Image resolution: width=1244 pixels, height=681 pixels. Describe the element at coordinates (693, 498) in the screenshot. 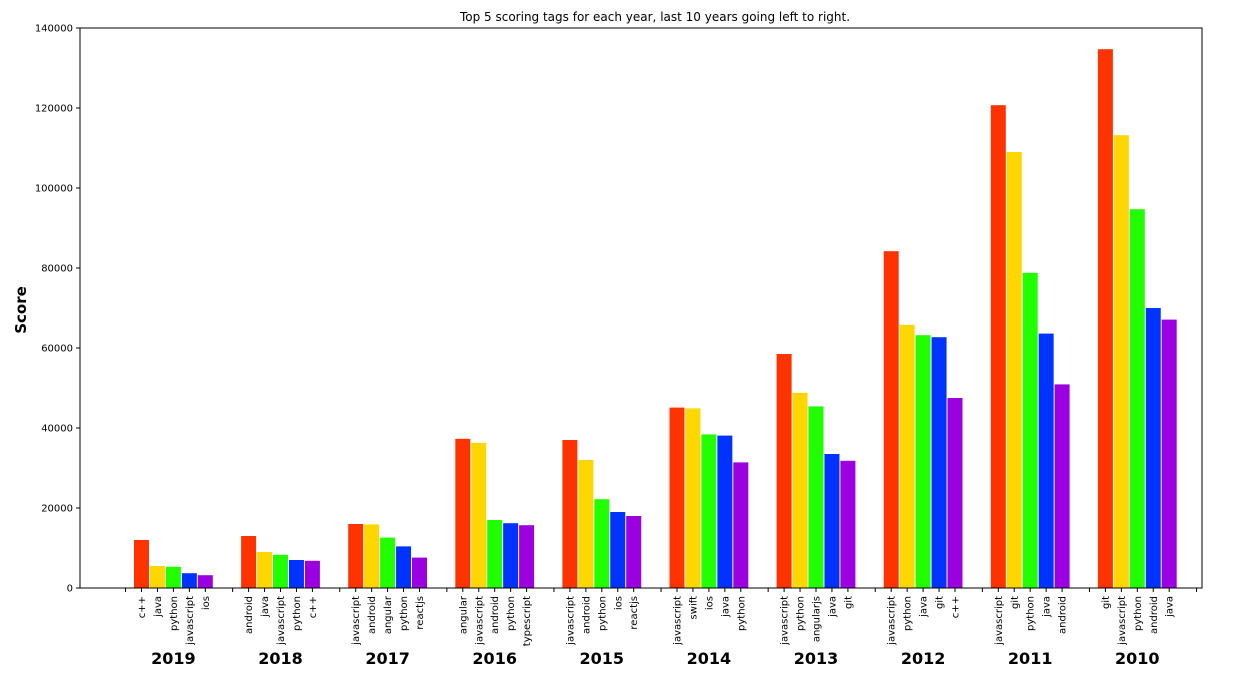

I see `bar-2014-swift` at that location.